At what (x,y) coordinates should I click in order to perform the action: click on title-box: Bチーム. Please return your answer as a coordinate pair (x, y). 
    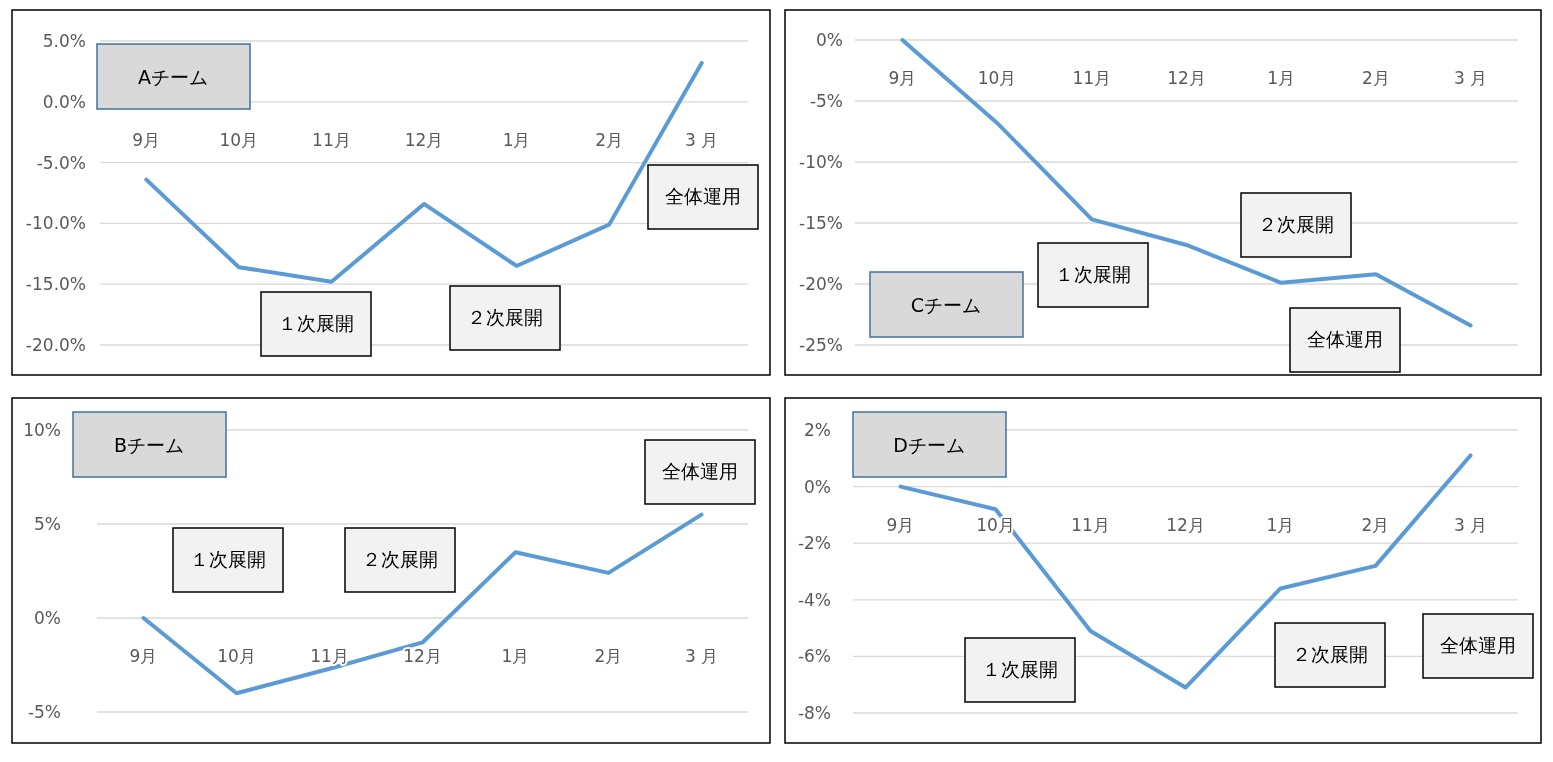
    Looking at the image, I should click on (149, 444).